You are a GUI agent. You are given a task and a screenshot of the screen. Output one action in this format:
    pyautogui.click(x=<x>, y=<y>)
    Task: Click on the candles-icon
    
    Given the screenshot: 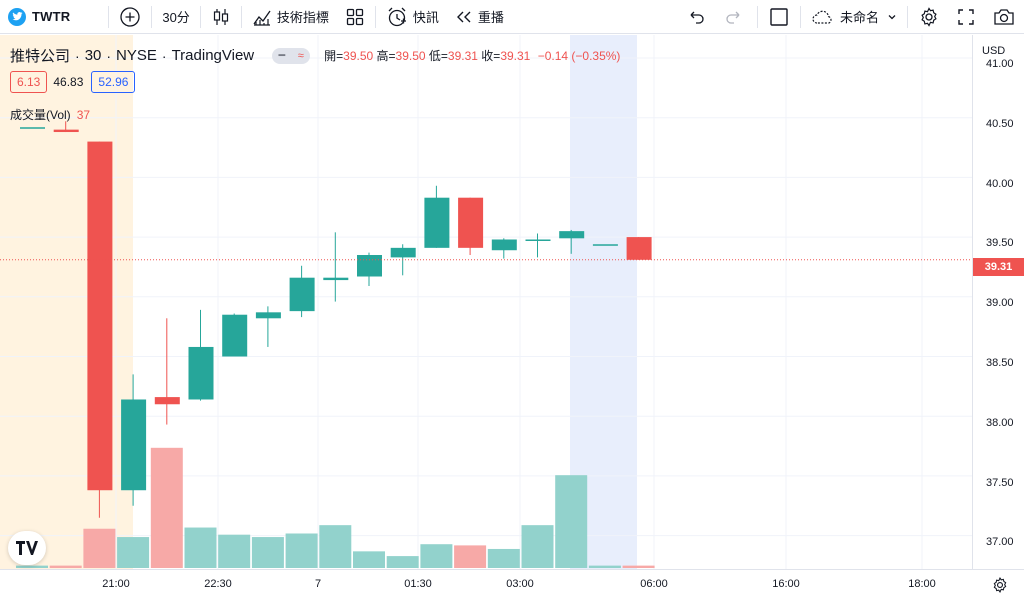 What is the action you would take?
    pyautogui.click(x=220, y=16)
    